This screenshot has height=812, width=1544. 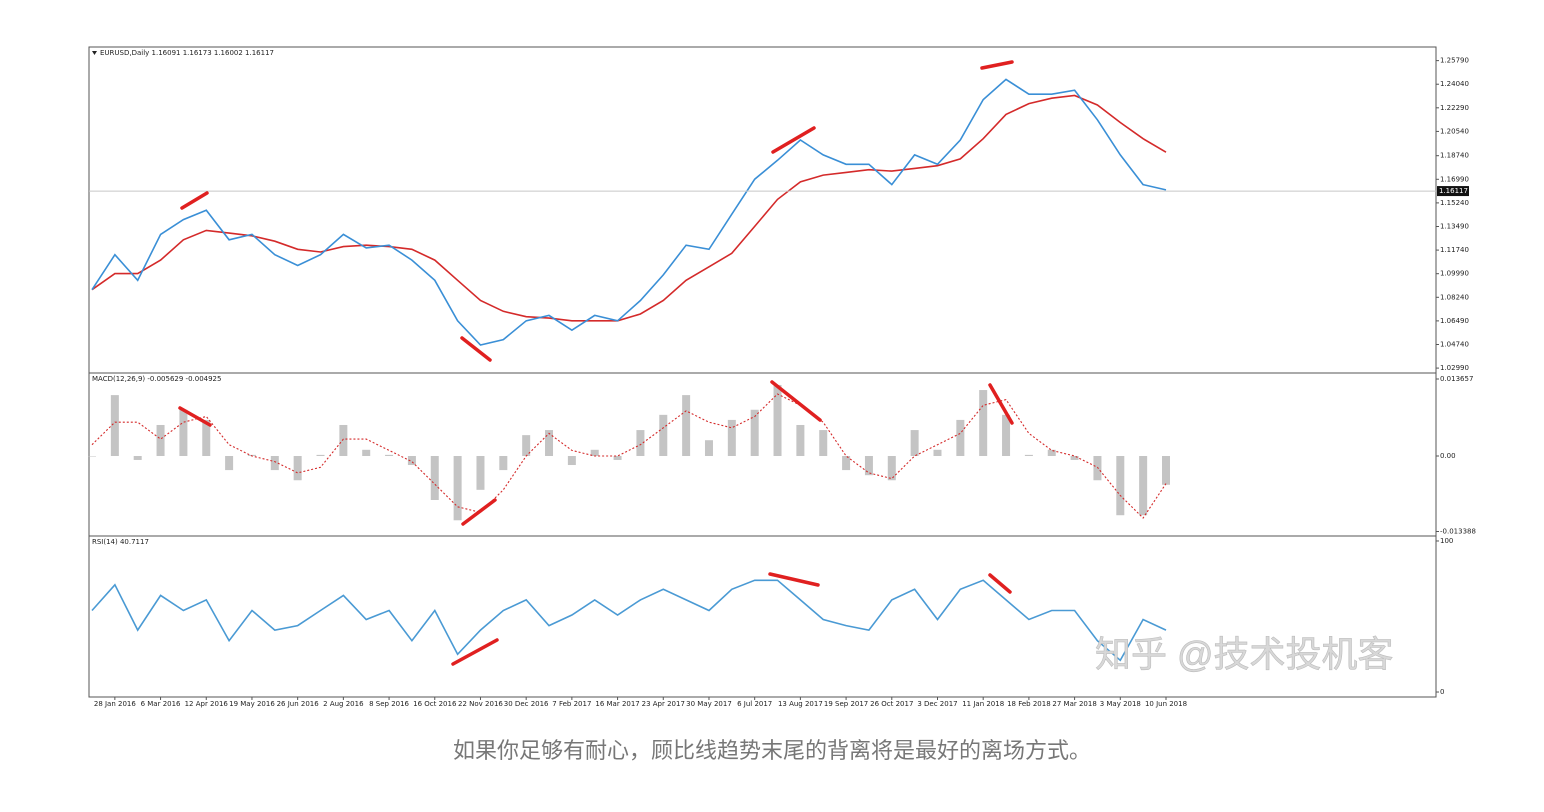 What do you see at coordinates (1454, 274) in the screenshot?
I see `y-tick-label: 1.09990` at bounding box center [1454, 274].